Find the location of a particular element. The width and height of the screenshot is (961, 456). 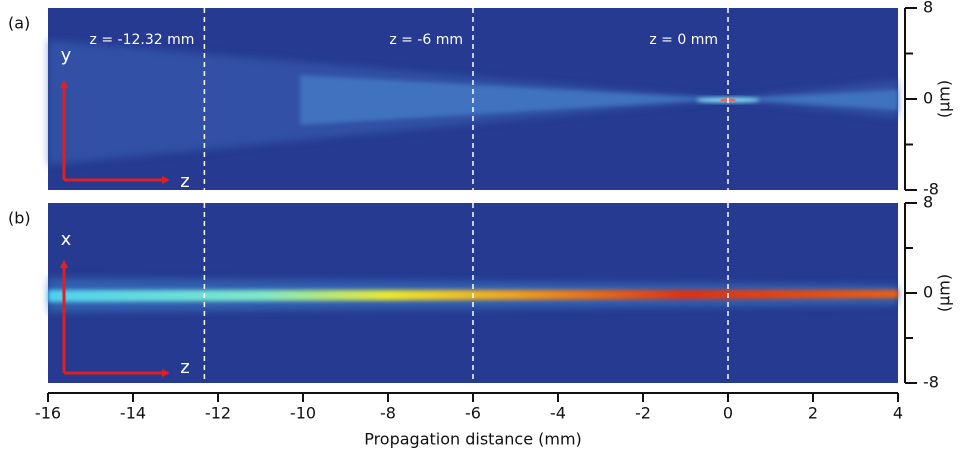

x-tick-label: -12 is located at coordinates (218, 413).